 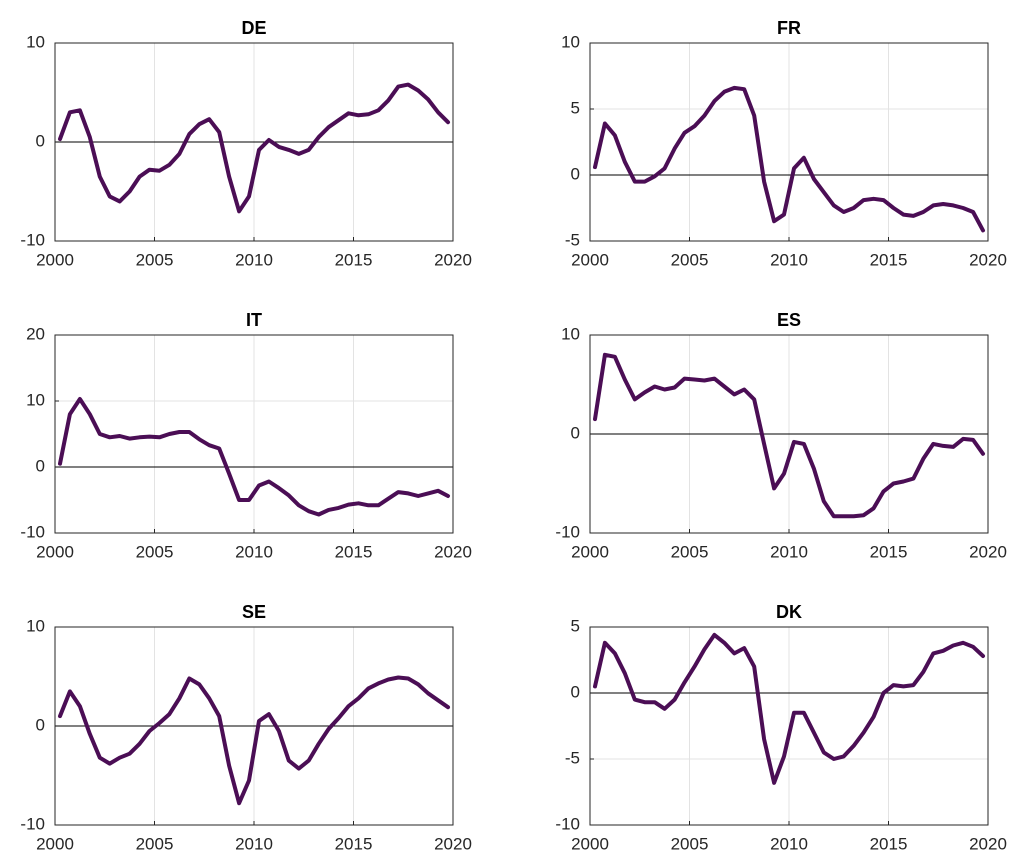 What do you see at coordinates (254, 320) in the screenshot?
I see `panel-title: IT` at bounding box center [254, 320].